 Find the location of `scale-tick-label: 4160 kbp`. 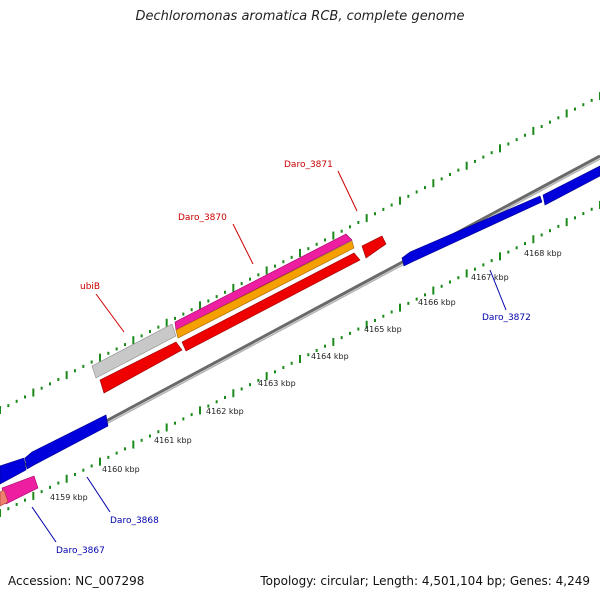

scale-tick-label: 4160 kbp is located at coordinates (121, 469).